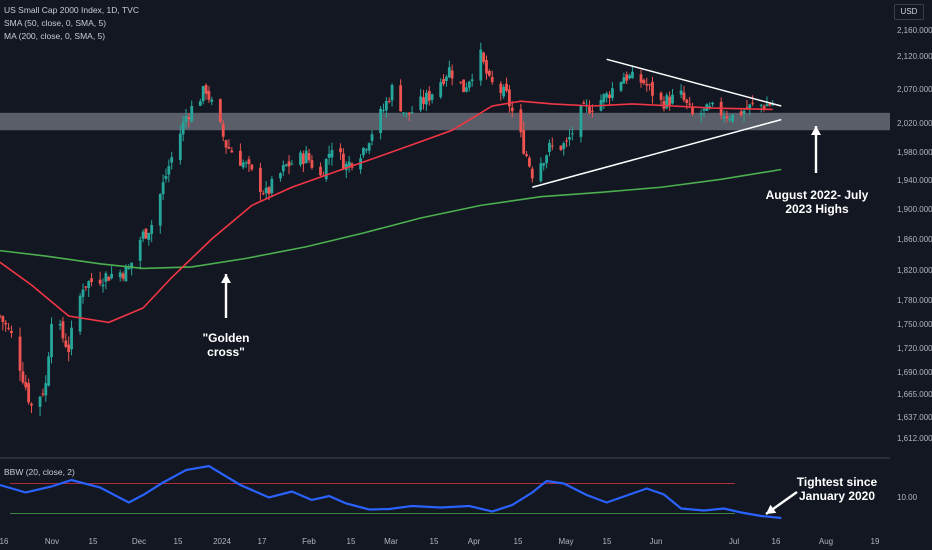 This screenshot has width=932, height=550. I want to click on sma50-legend: SMA (50, close, 0, SMA, 5), so click(55, 23).